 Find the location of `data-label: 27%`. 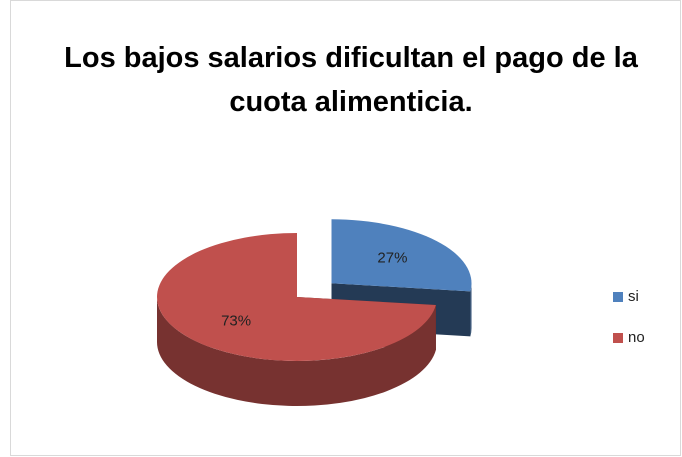

data-label: 27% is located at coordinates (392, 258).